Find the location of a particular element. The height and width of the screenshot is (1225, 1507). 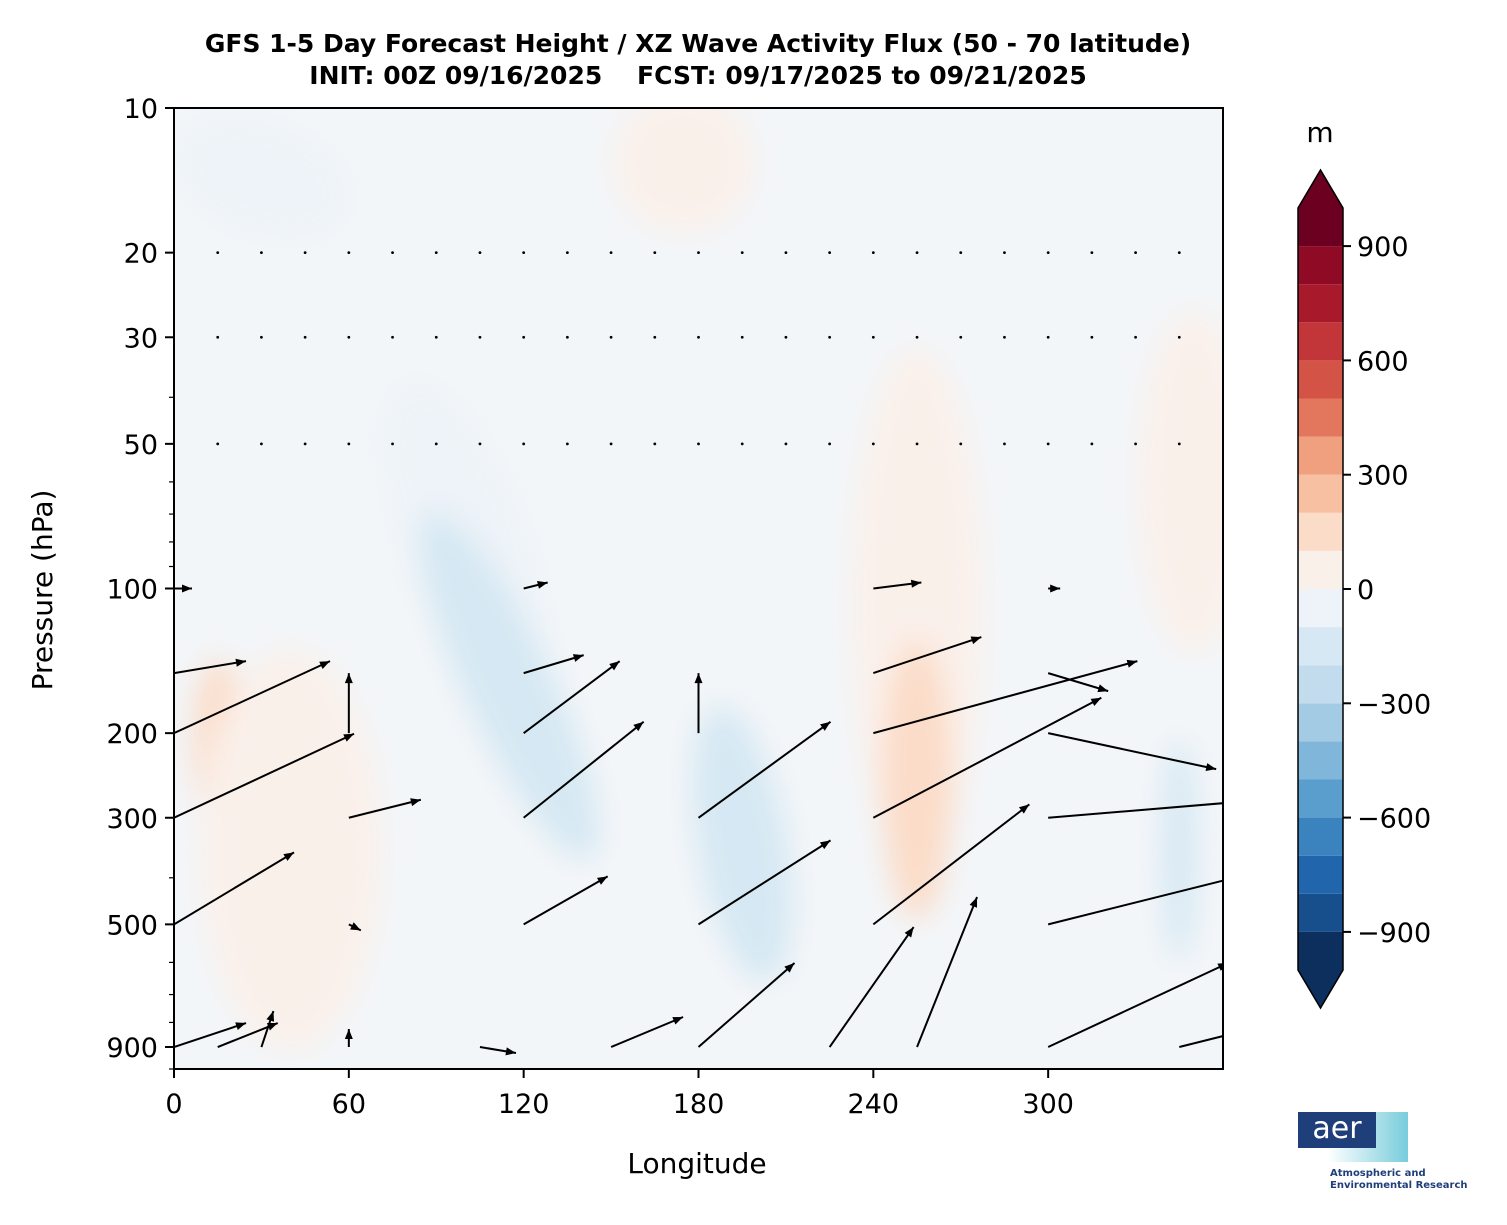

logo-wordmark: aer is located at coordinates (1337, 1130).